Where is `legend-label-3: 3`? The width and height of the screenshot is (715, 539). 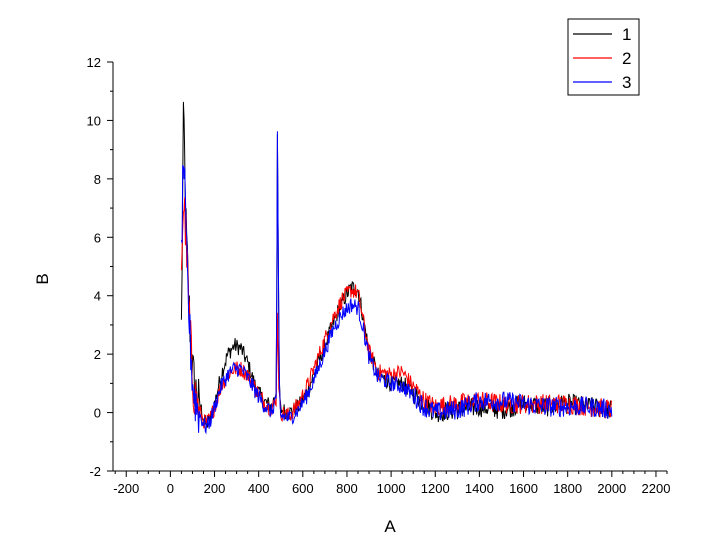 legend-label-3: 3 is located at coordinates (626, 82).